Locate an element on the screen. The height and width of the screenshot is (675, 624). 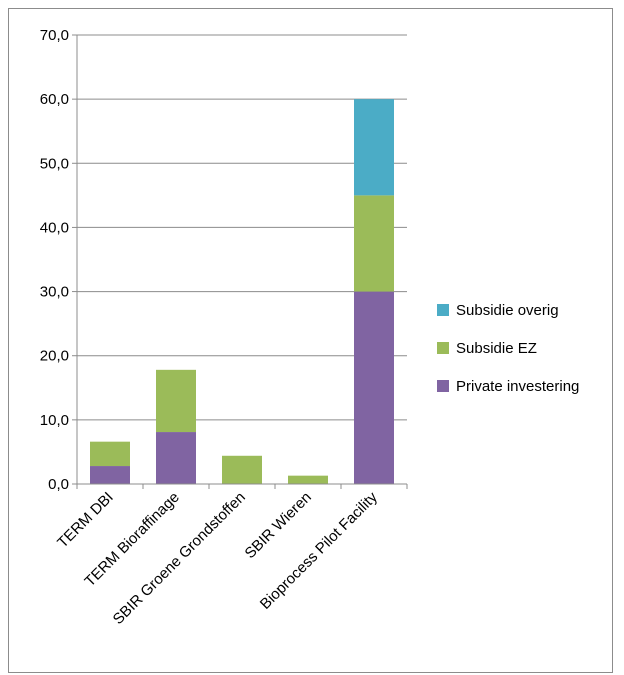
y-tick-label: 20,0 is located at coordinates (54, 356).